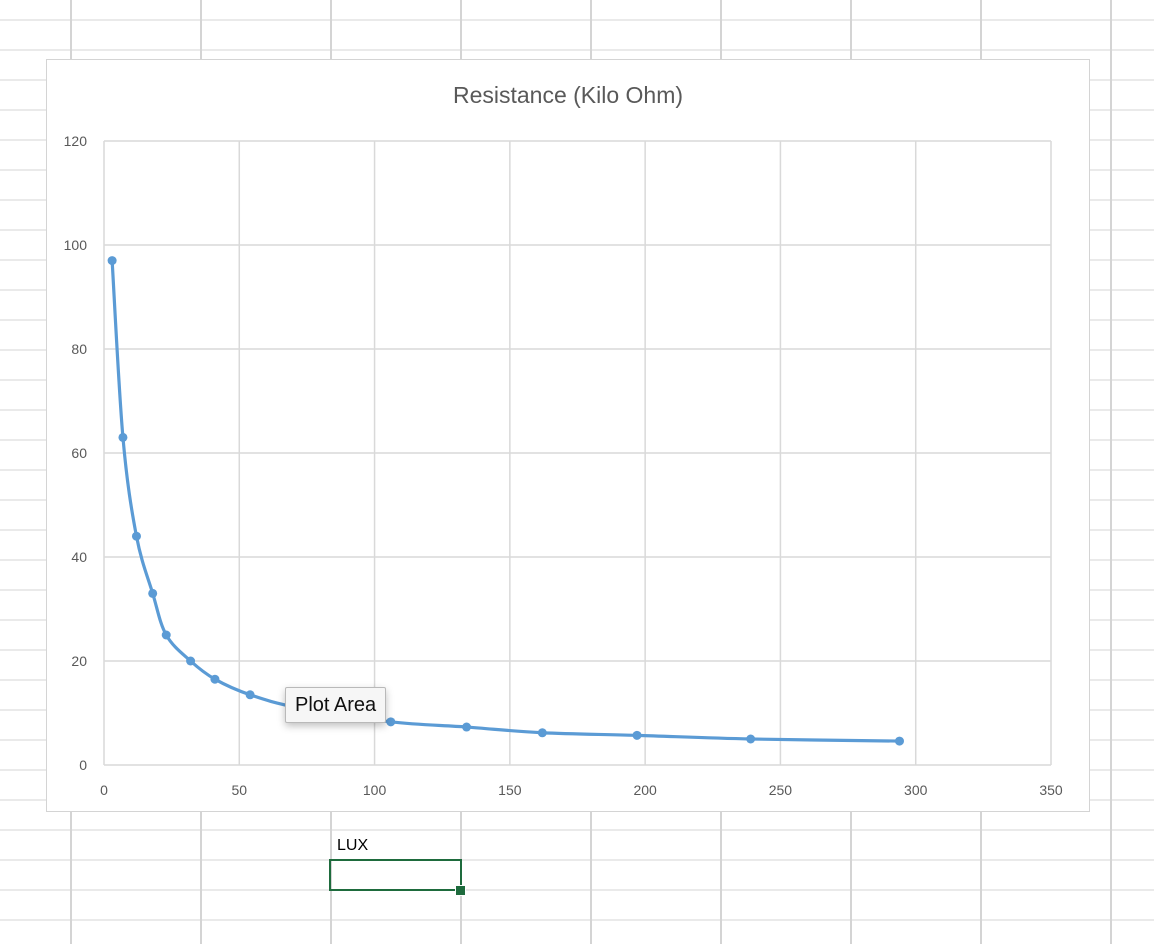  What do you see at coordinates (460, 890) in the screenshot?
I see `fill-handle` at bounding box center [460, 890].